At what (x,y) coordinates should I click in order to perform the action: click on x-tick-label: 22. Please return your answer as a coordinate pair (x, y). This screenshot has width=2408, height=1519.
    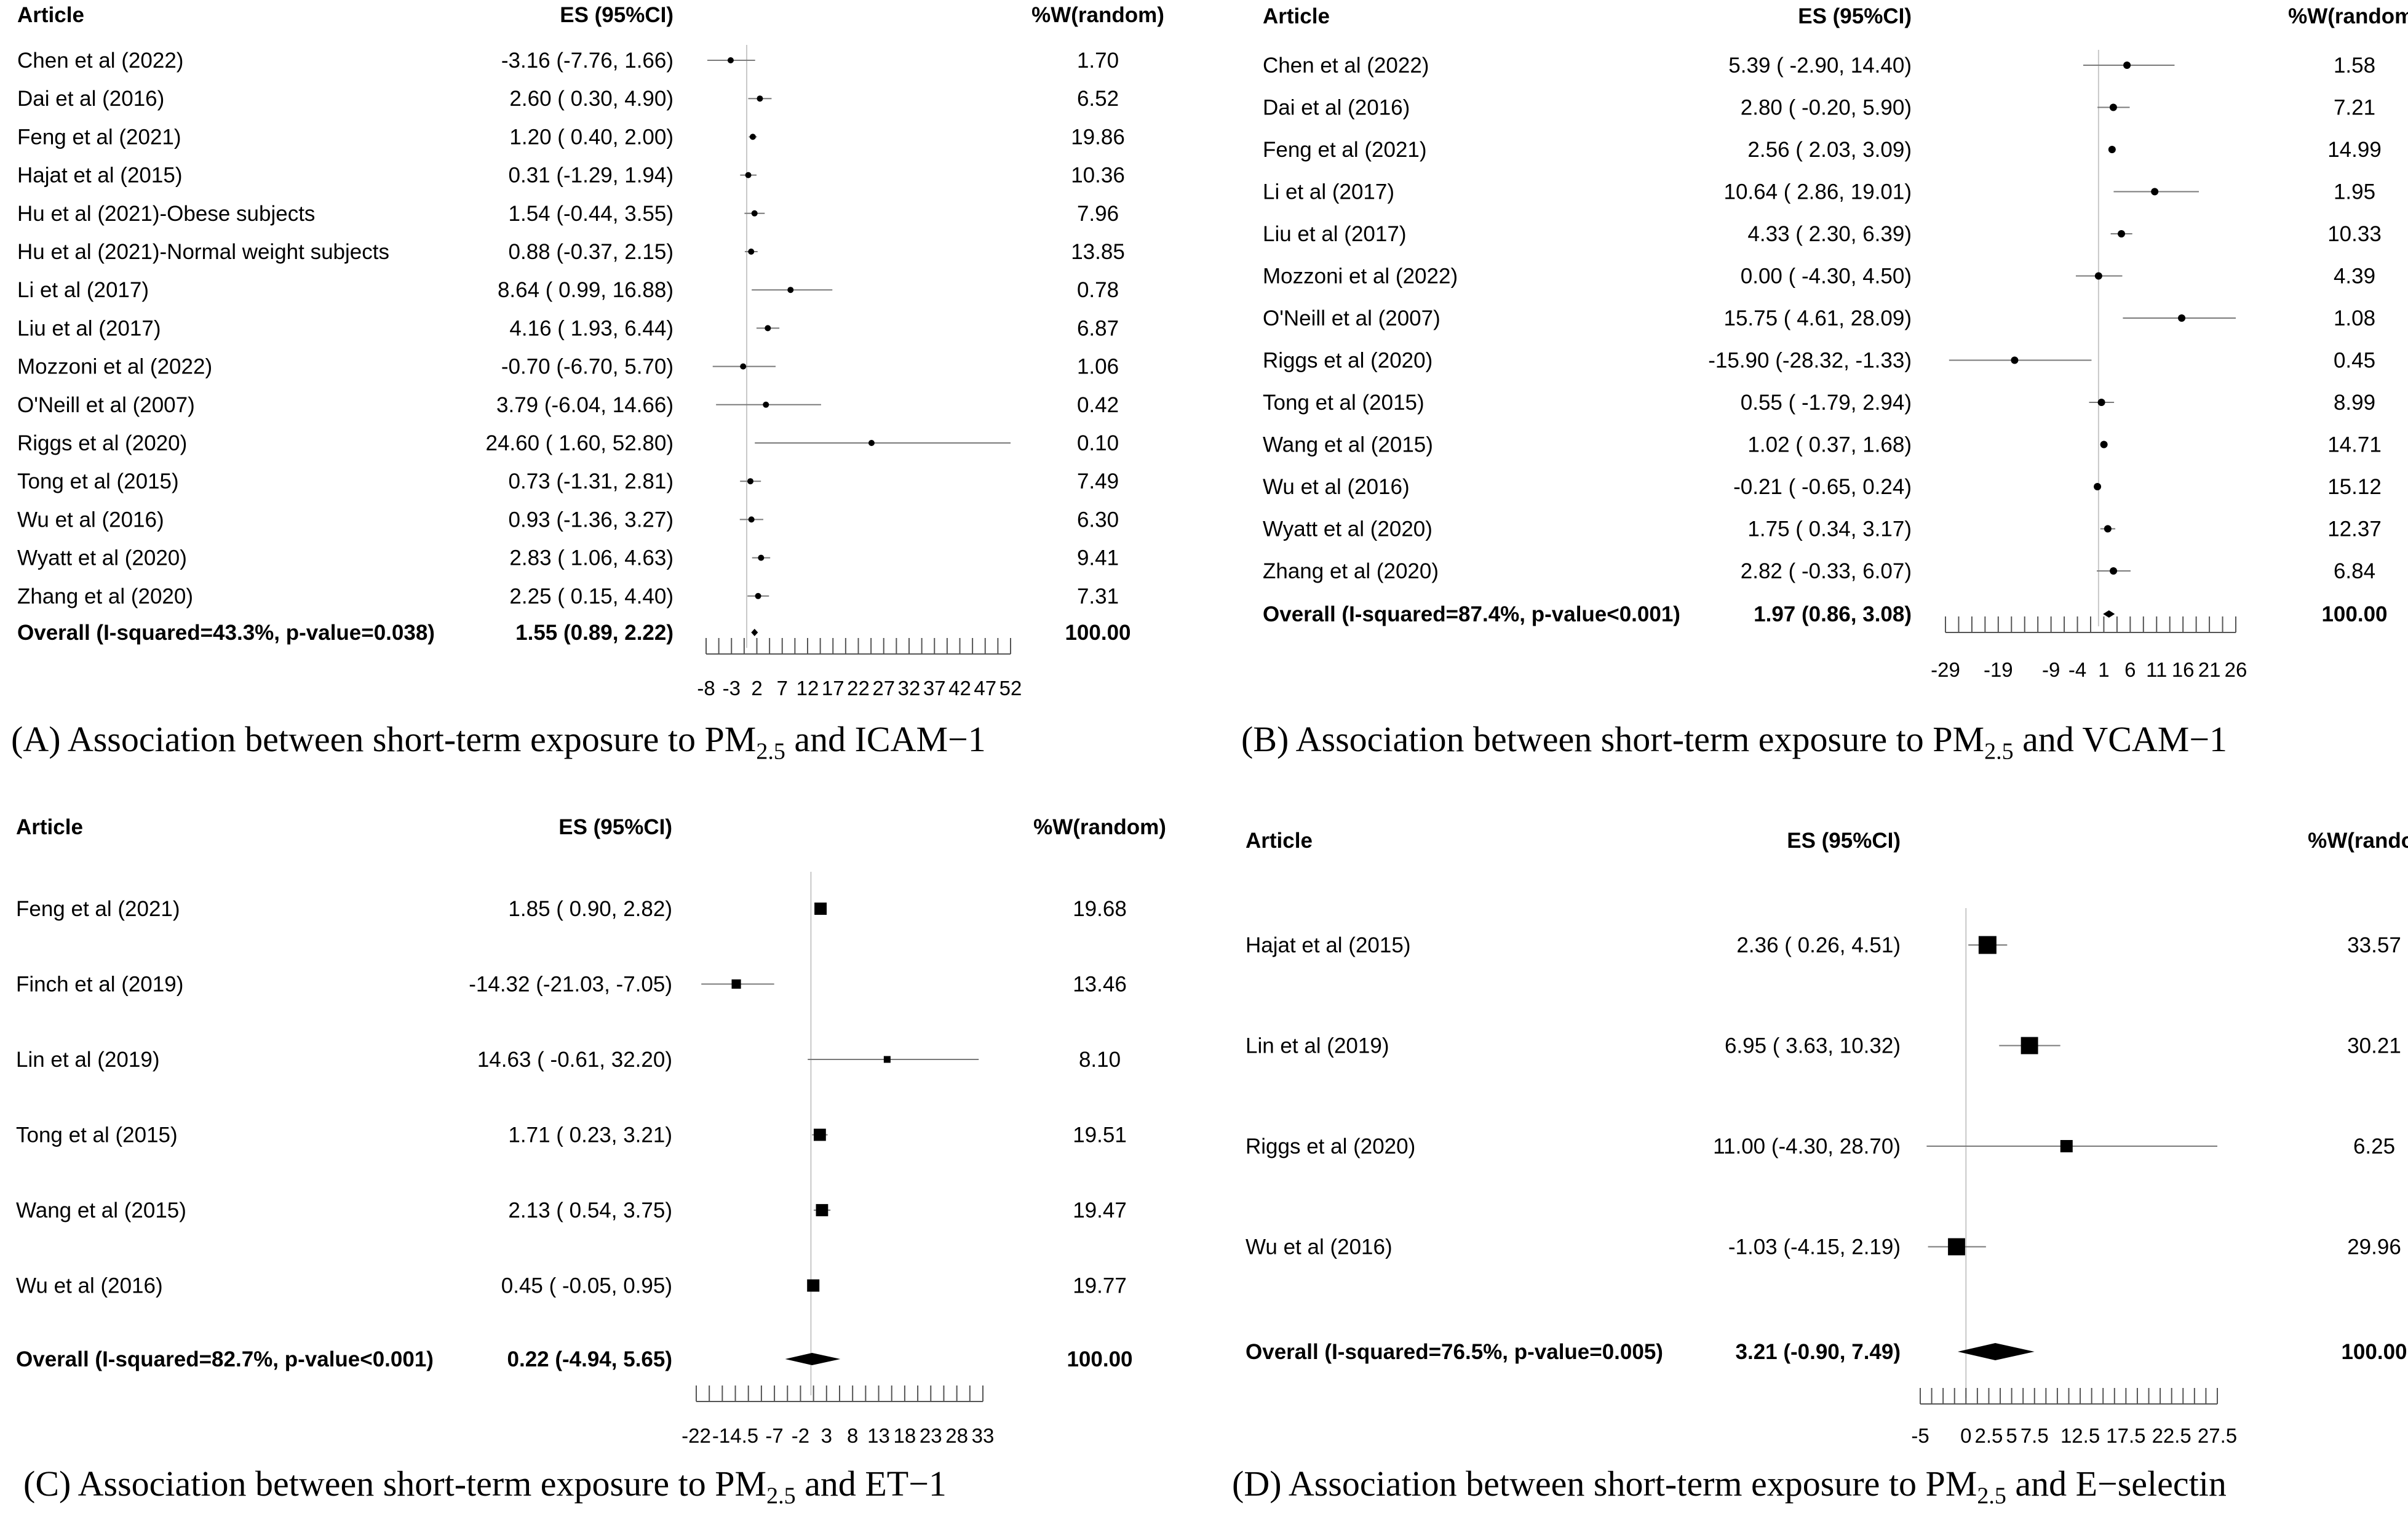
    Looking at the image, I should click on (859, 688).